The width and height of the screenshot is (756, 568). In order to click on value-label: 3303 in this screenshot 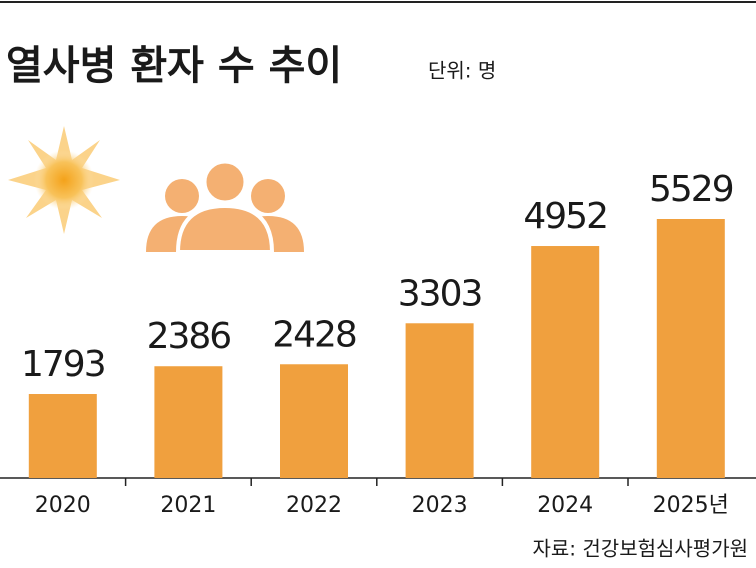, I will do `click(440, 293)`.